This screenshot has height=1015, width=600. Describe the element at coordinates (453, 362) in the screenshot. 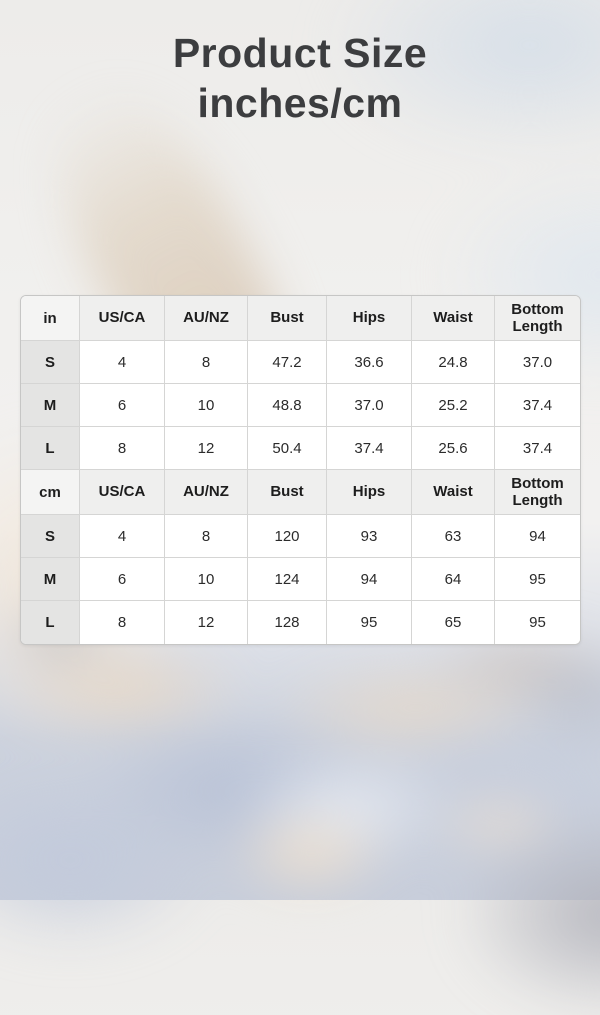

I see `value-cell: 24.8` at that location.